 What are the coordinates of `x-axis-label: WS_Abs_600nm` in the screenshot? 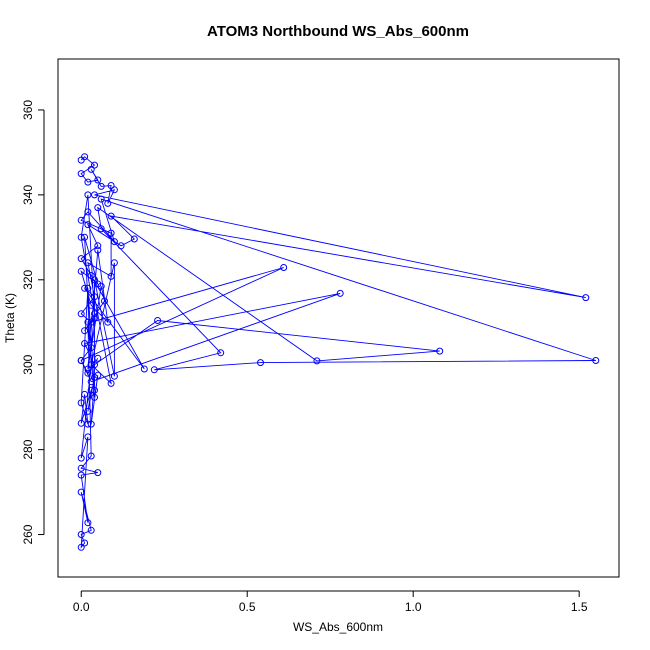 It's located at (338, 627).